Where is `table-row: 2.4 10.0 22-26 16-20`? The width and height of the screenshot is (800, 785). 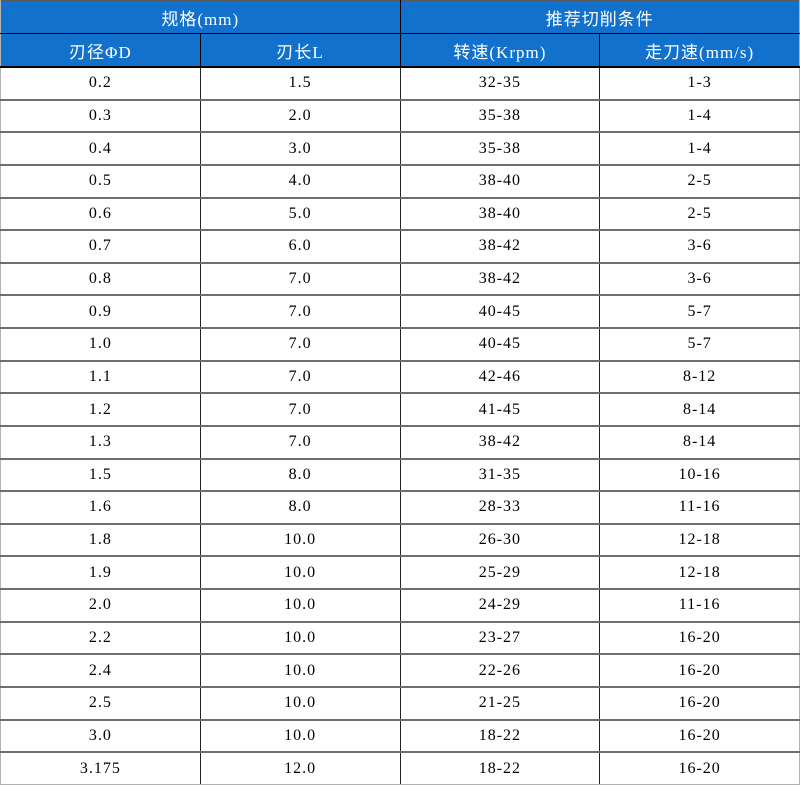
table-row: 2.4 10.0 22-26 16-20 is located at coordinates (400, 670).